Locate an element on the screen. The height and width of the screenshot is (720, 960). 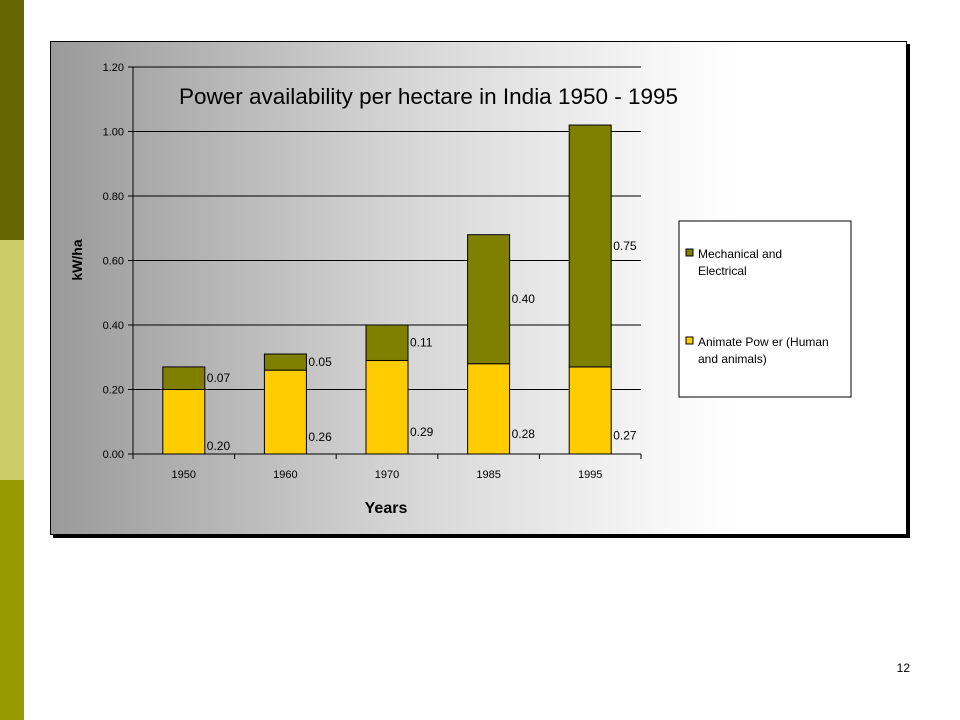
legend-box is located at coordinates (765, 309).